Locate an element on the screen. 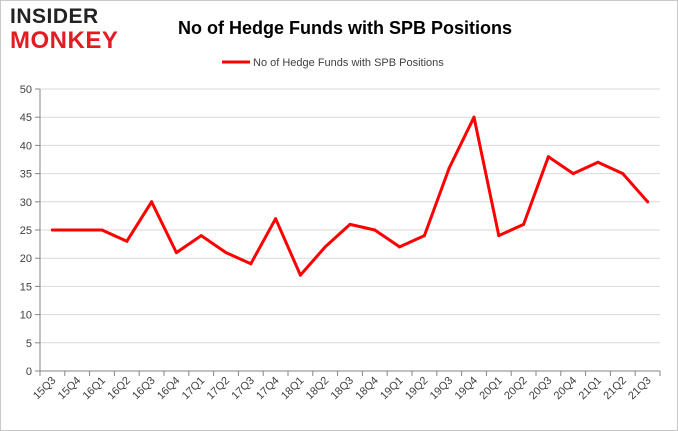  x-tick-label: 15Q3 is located at coordinates (45, 389).